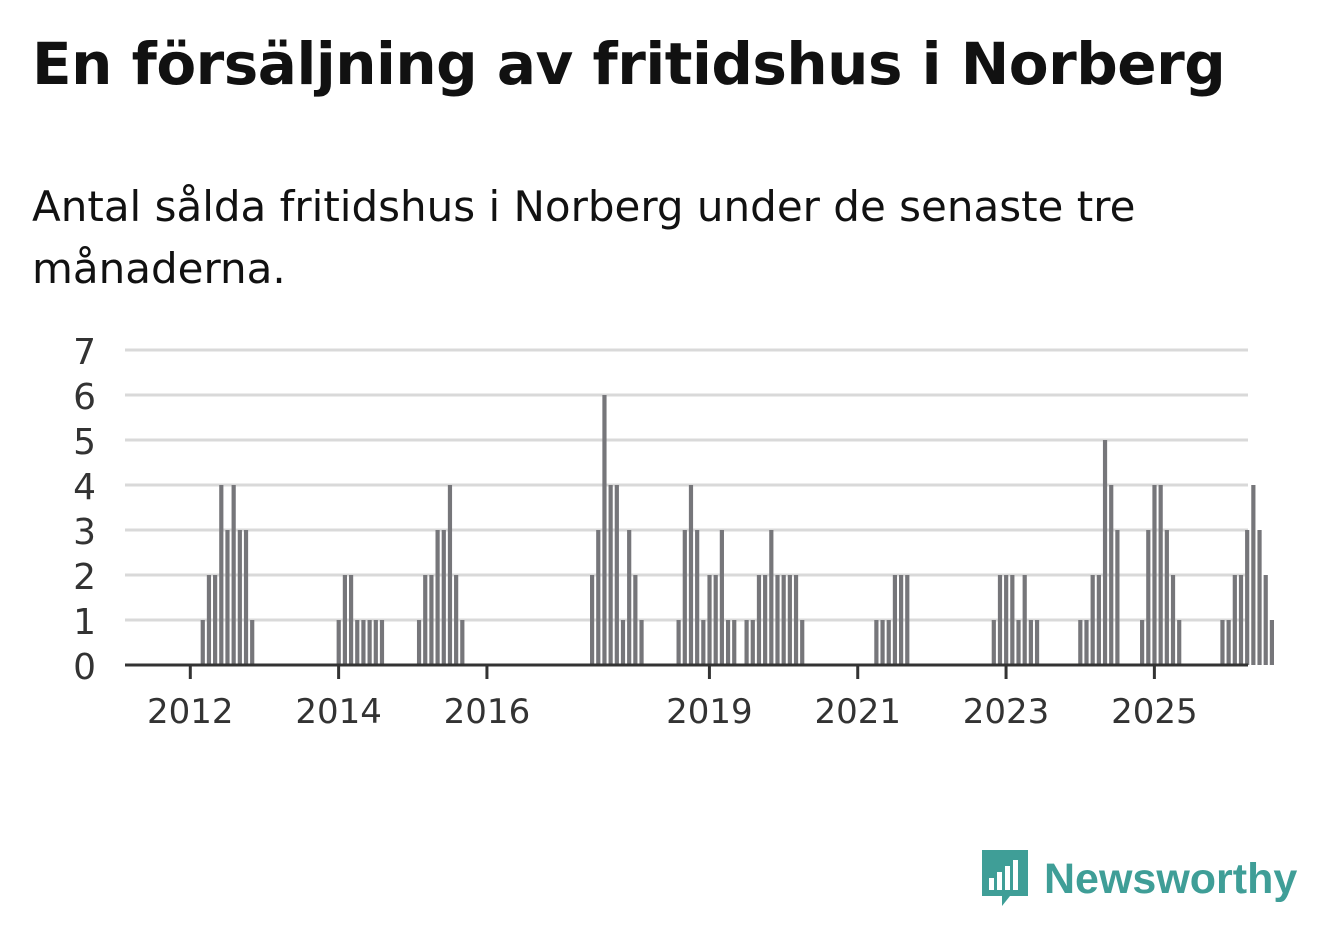  What do you see at coordinates (1005, 878) in the screenshot?
I see `newsworthy-logo-icon` at bounding box center [1005, 878].